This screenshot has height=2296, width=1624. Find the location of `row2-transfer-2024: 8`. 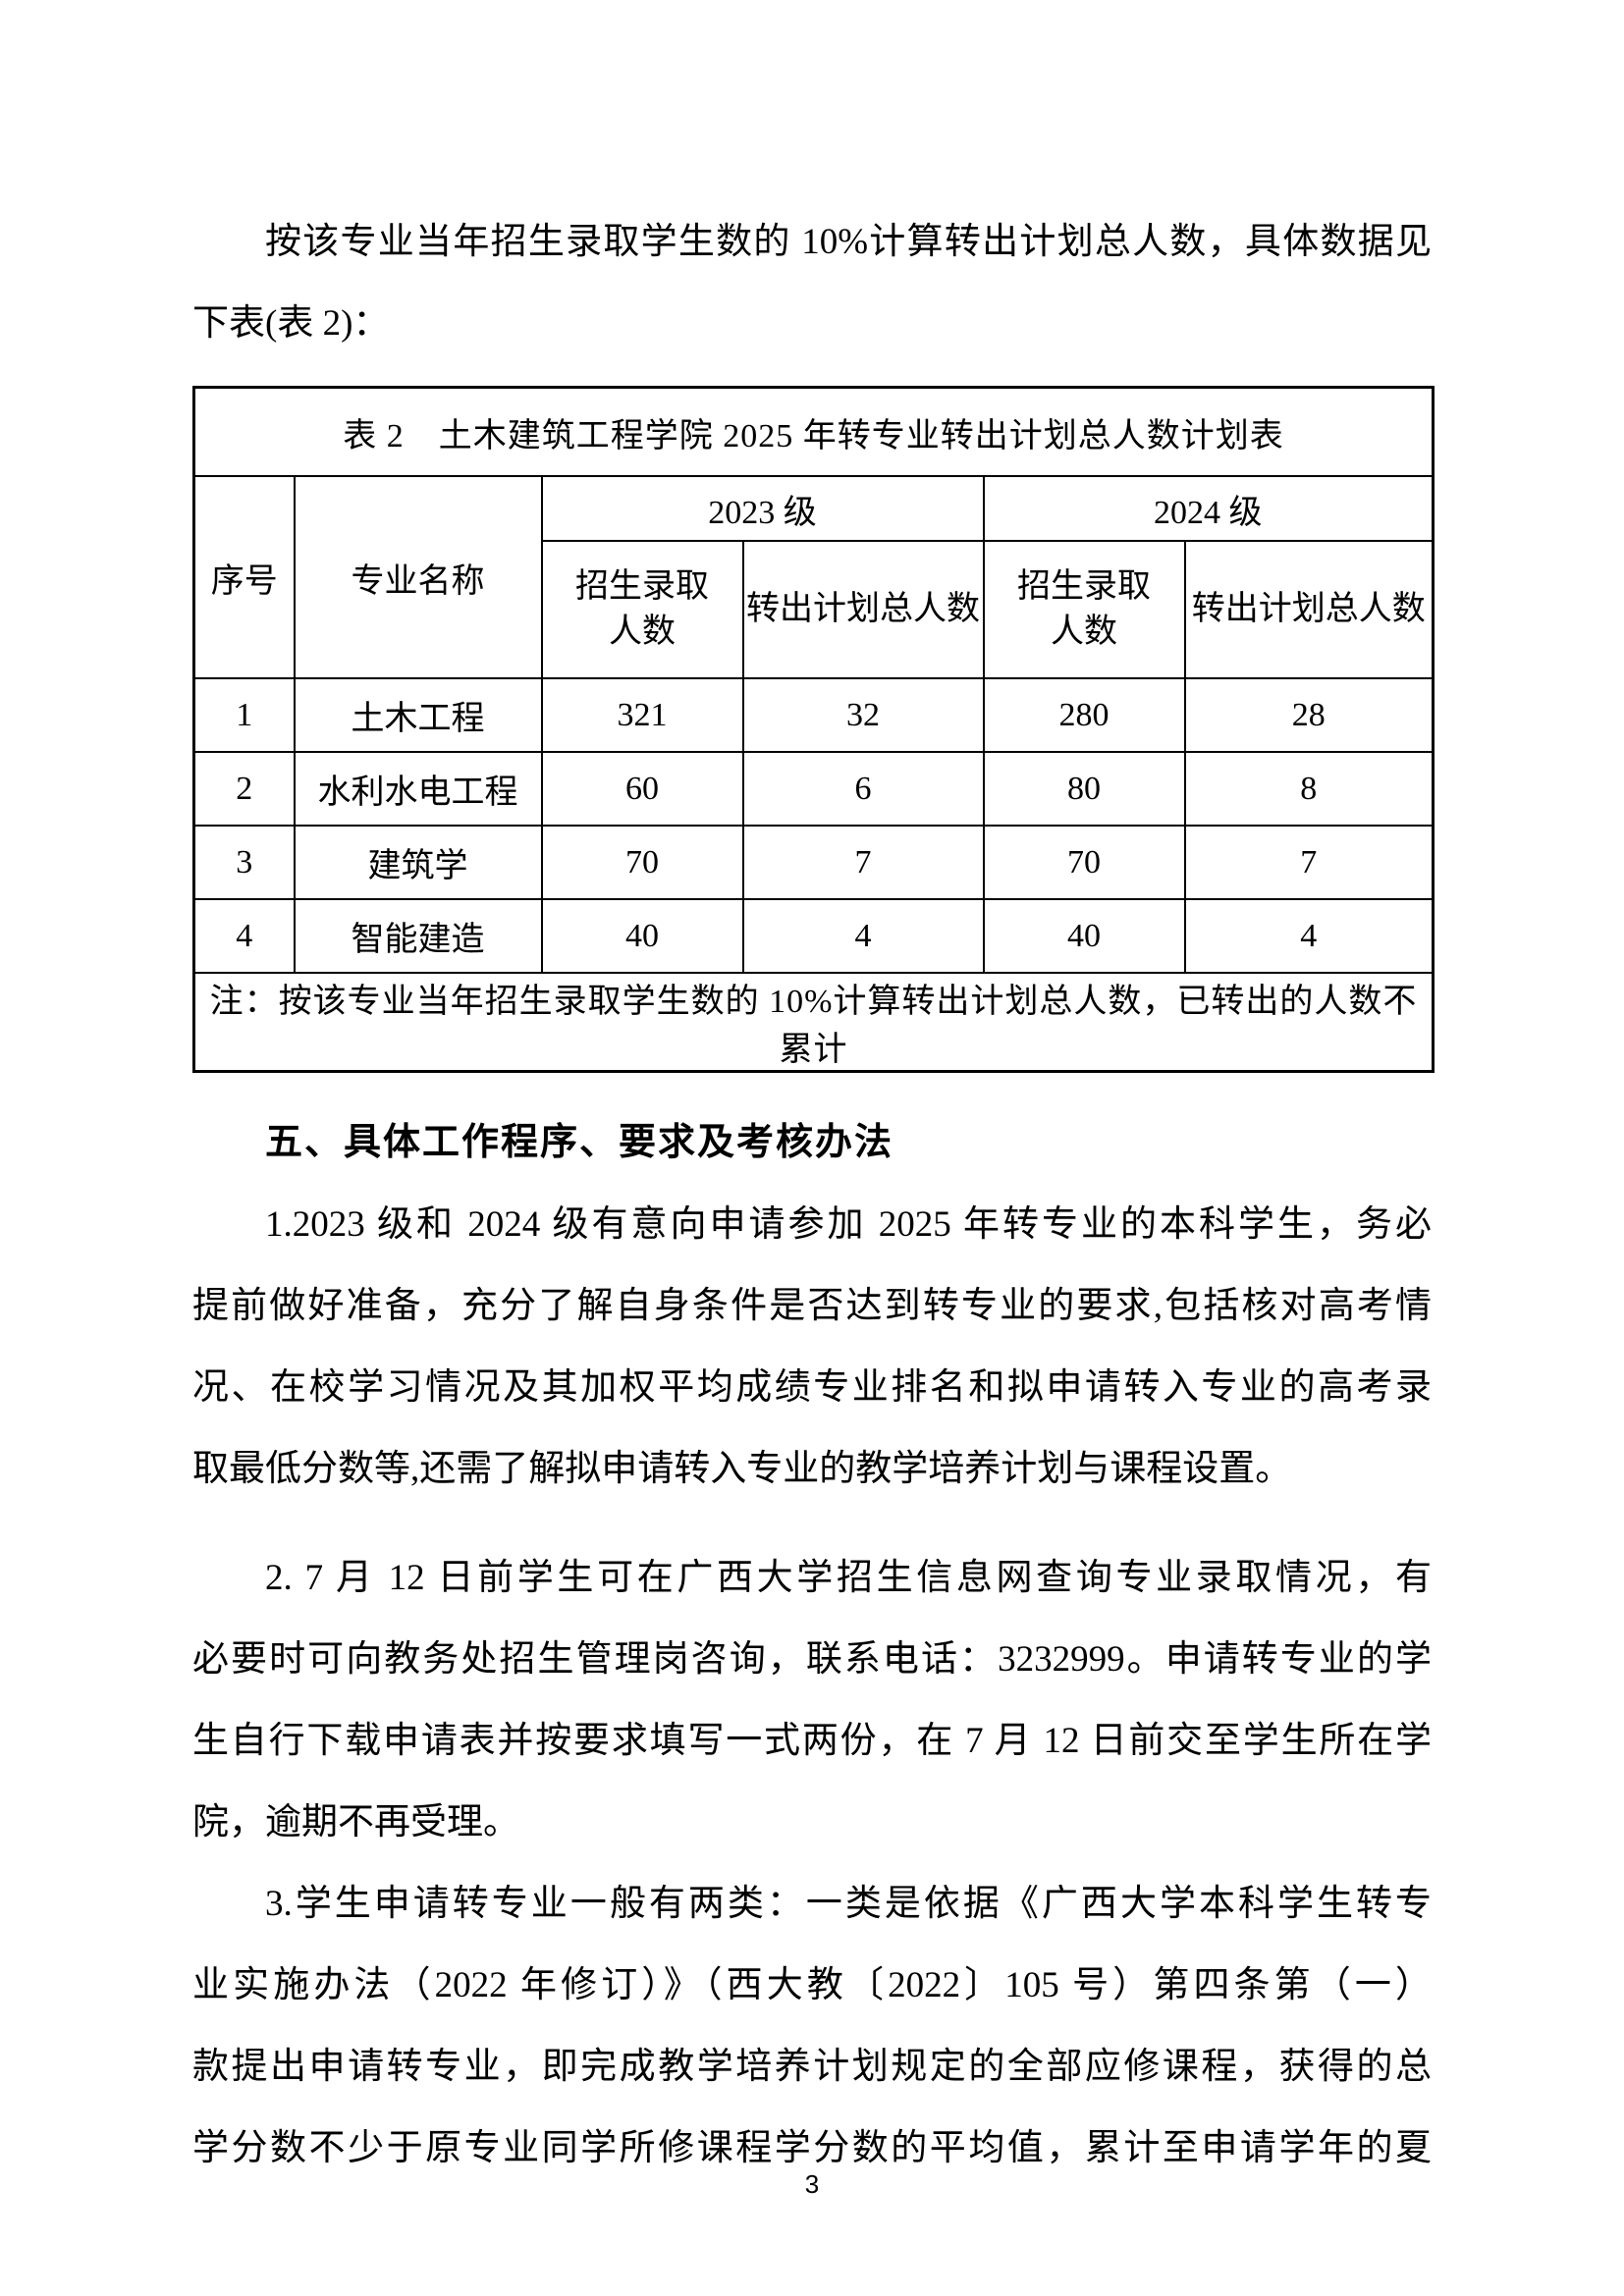

row2-transfer-2024: 8 is located at coordinates (1309, 789).